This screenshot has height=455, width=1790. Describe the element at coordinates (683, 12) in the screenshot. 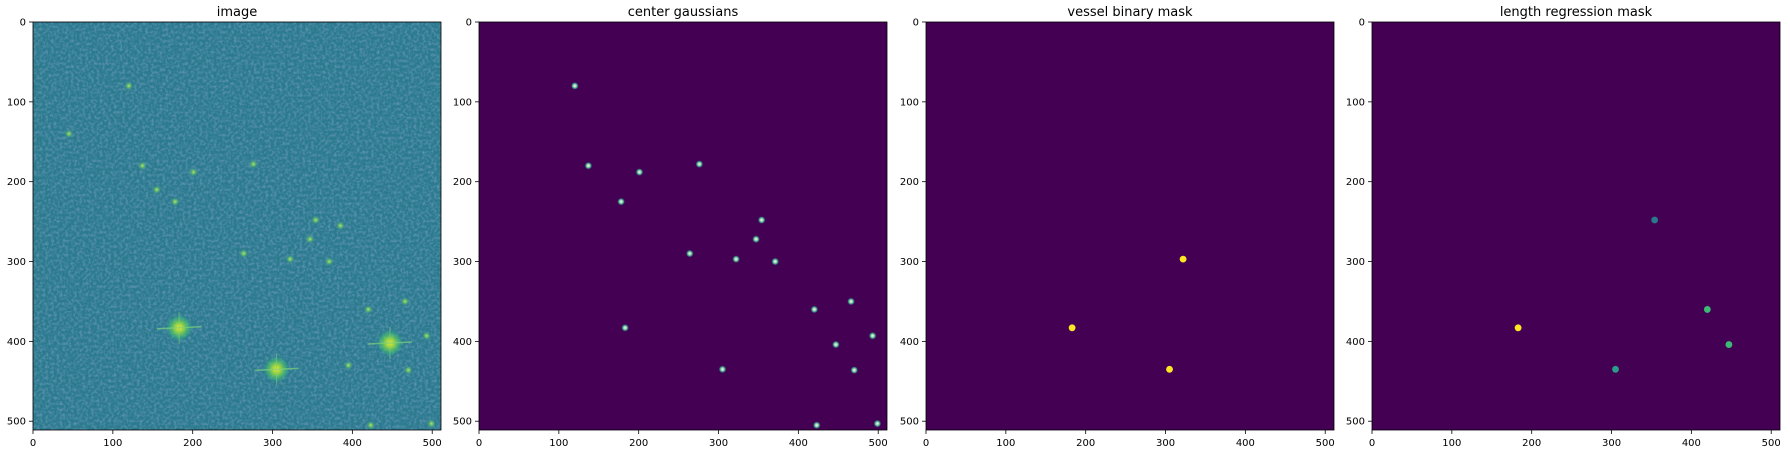

I see `chart-title: center gaussians` at that location.